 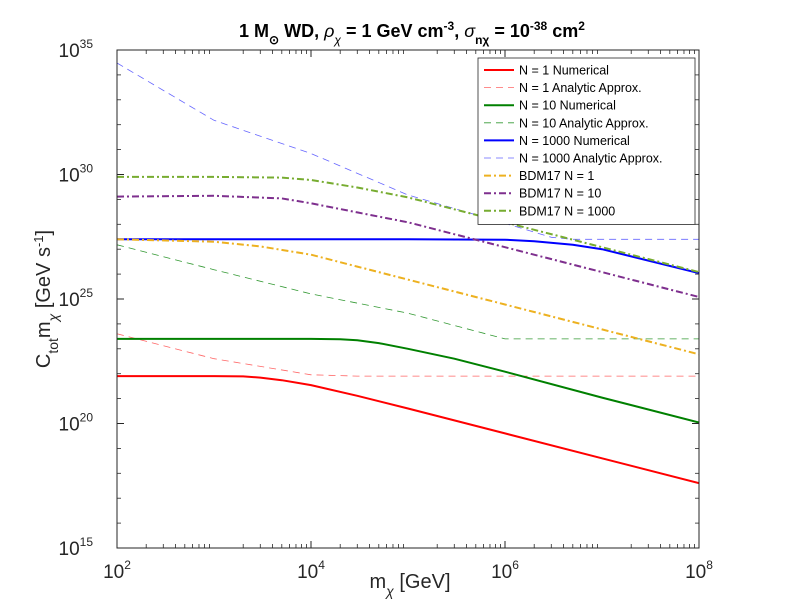 I want to click on legend-label-3: N = 10 Analytic Approx., so click(x=584, y=123).